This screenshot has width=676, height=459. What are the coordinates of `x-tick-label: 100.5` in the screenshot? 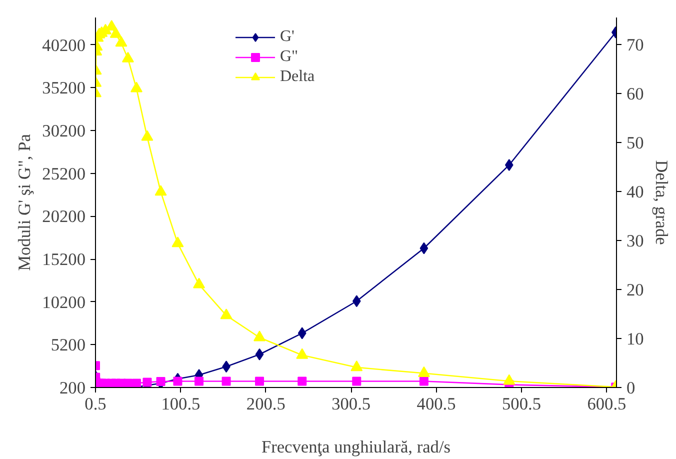 It's located at (180, 404).